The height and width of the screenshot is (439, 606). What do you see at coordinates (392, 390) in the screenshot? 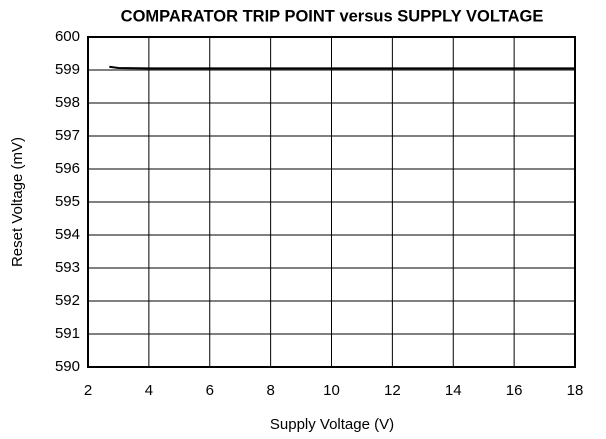
I see `x-tick-label: 12` at bounding box center [392, 390].